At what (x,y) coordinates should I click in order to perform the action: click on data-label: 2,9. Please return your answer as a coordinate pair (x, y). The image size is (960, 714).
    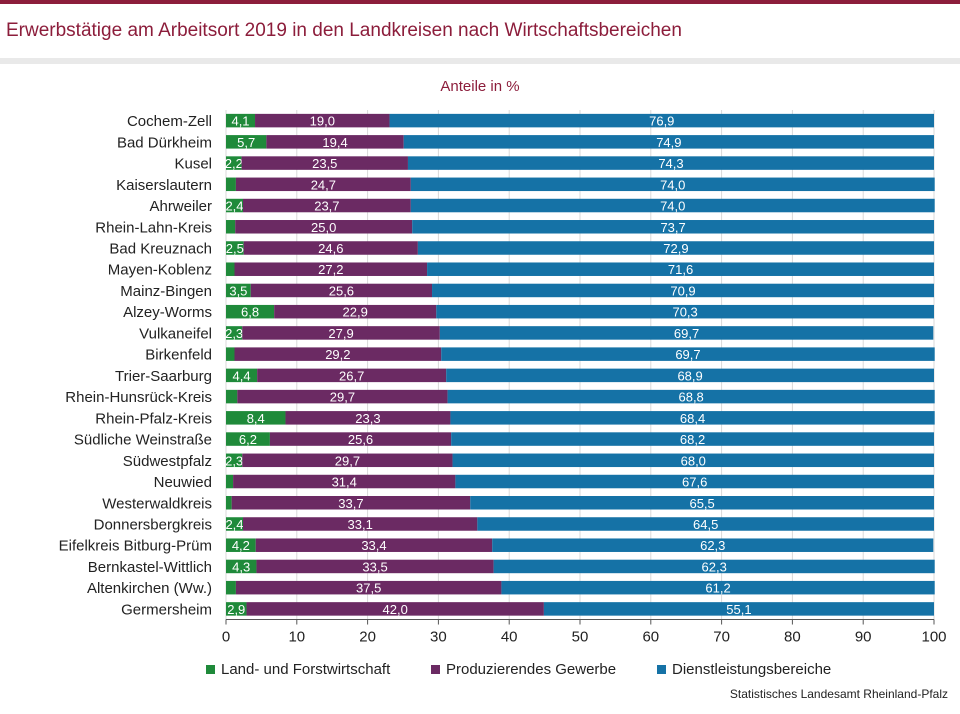
    Looking at the image, I should click on (236, 609).